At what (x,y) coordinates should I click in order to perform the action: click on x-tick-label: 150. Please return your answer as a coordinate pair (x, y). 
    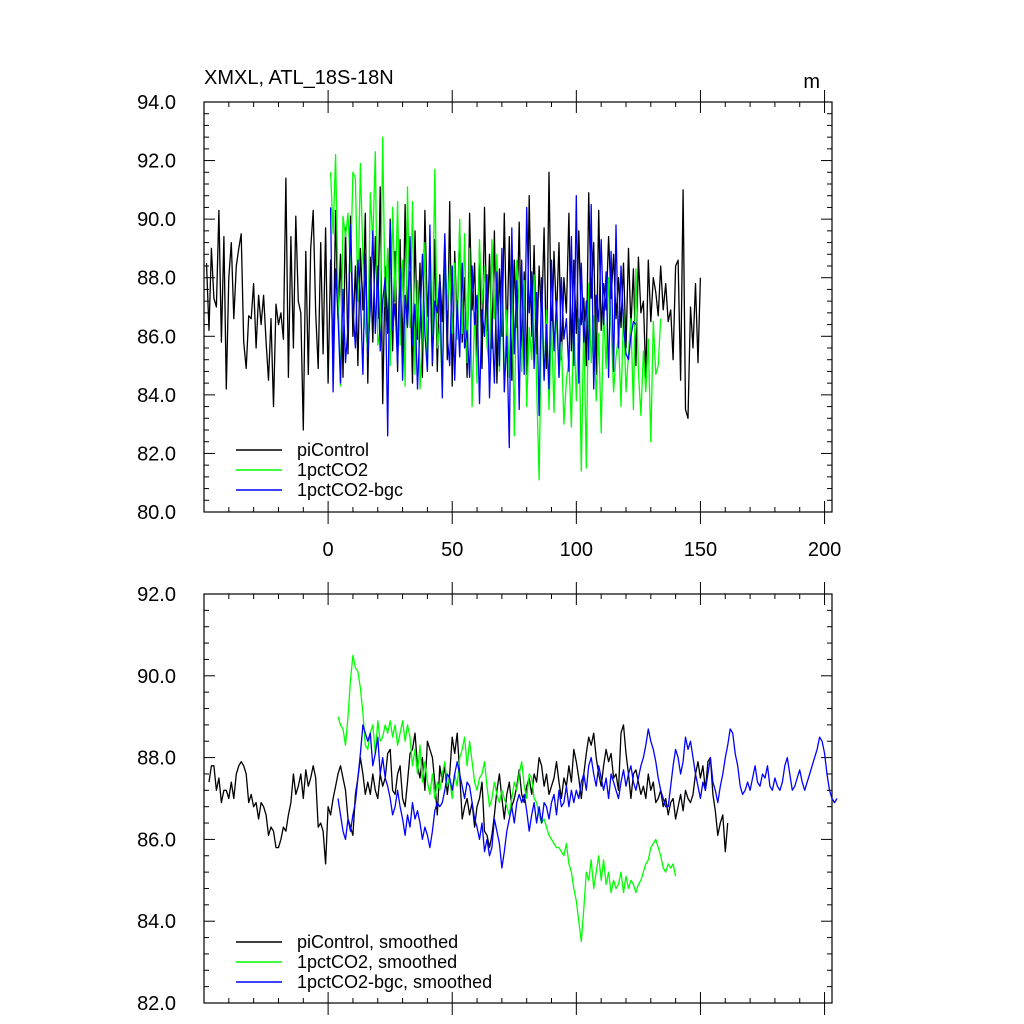
    Looking at the image, I should click on (700, 550).